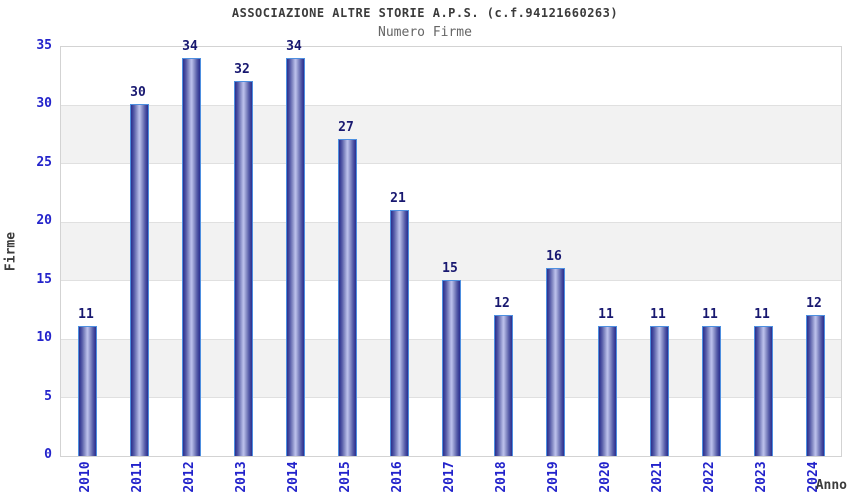 This screenshot has width=850, height=500. I want to click on bar-2014, so click(295, 257).